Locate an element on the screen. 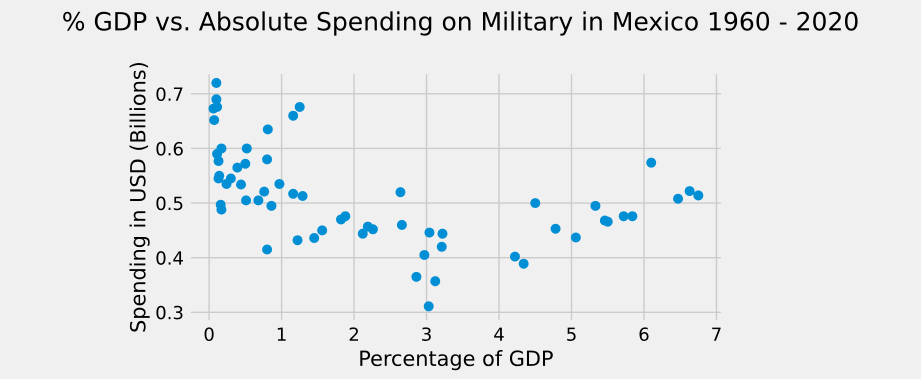  y-tick-label: 0.6 is located at coordinates (169, 149).